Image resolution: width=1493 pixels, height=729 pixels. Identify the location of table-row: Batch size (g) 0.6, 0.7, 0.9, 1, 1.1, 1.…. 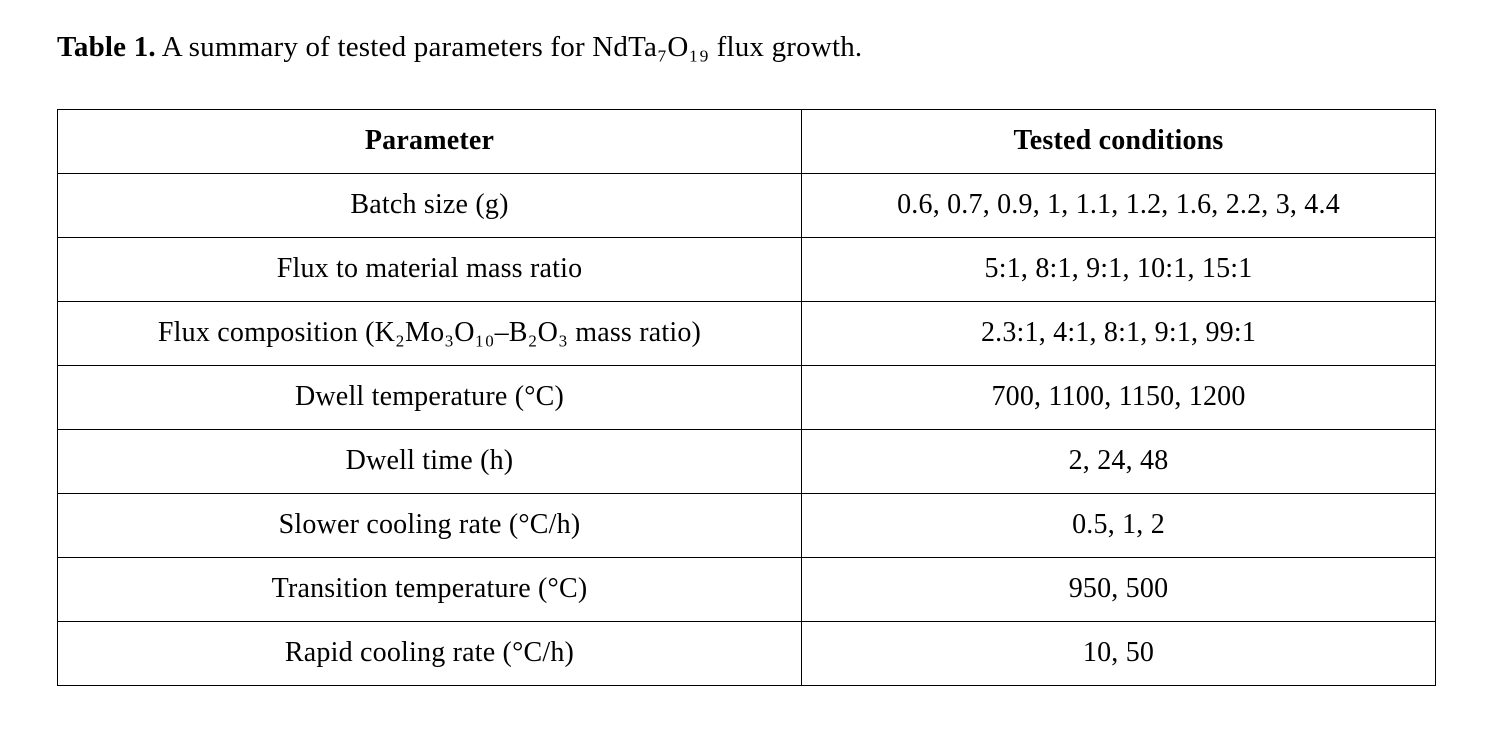
(746, 205).